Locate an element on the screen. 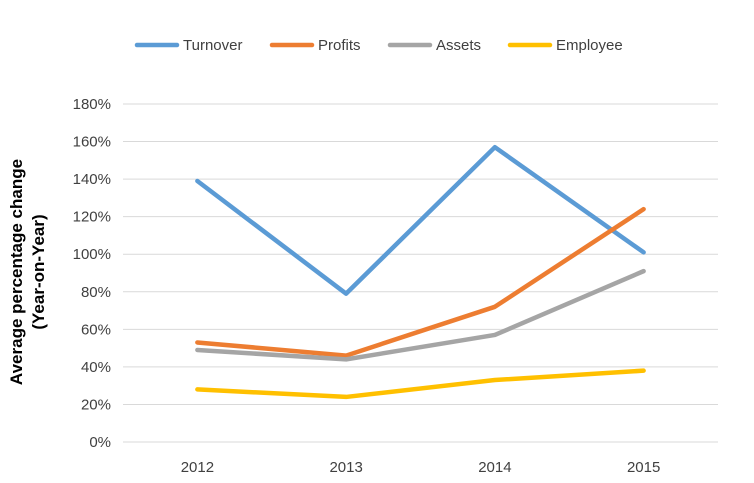  x-tick-label: 2013 is located at coordinates (345, 467).